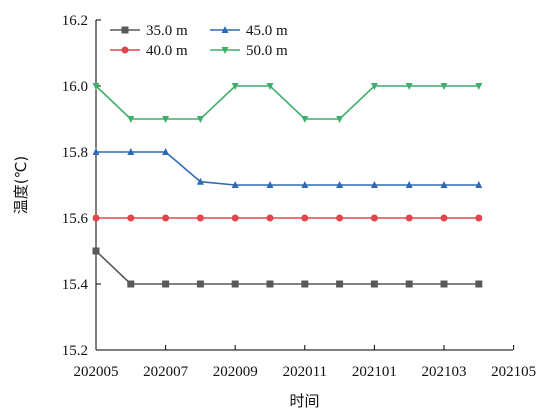  Describe the element at coordinates (75, 351) in the screenshot. I see `y-tick-label: 15.2` at that location.